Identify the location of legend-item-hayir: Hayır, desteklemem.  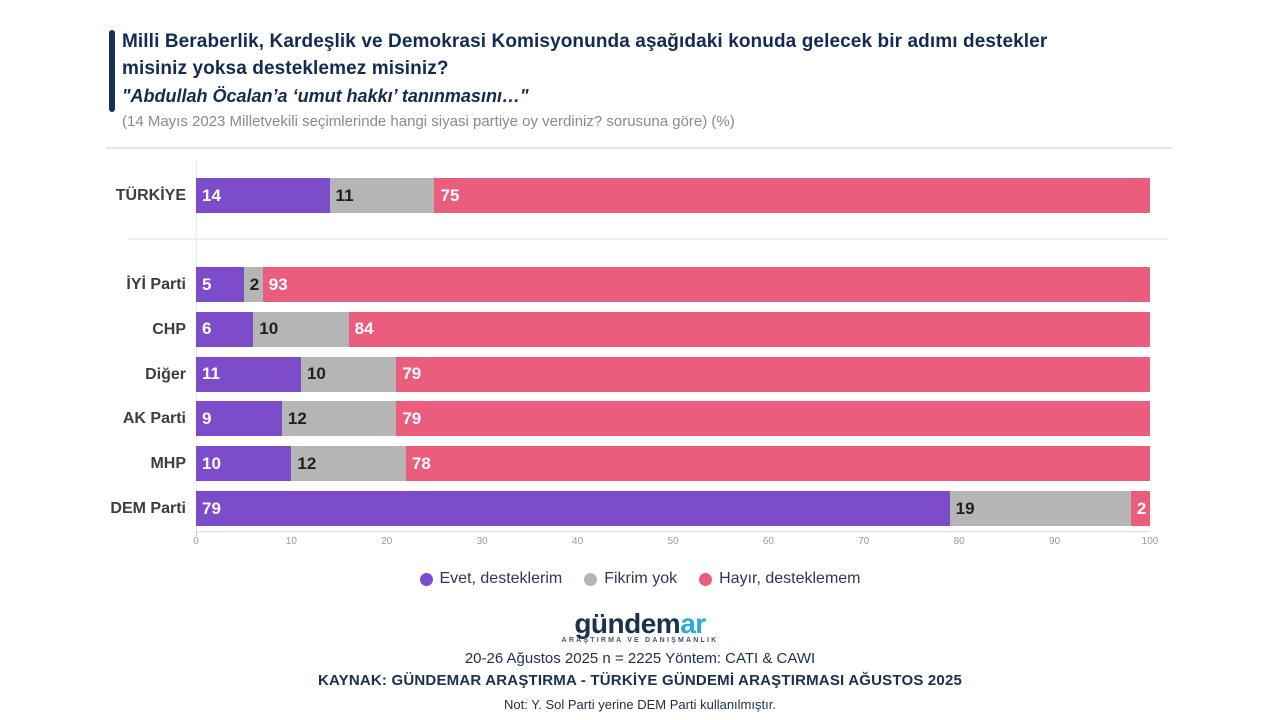
(780, 579).